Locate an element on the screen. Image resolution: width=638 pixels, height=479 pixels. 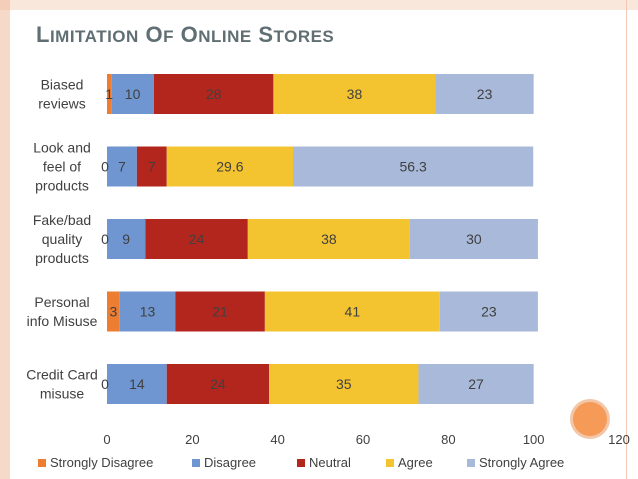
category-label: Fake/bad quality products is located at coordinates (62, 239).